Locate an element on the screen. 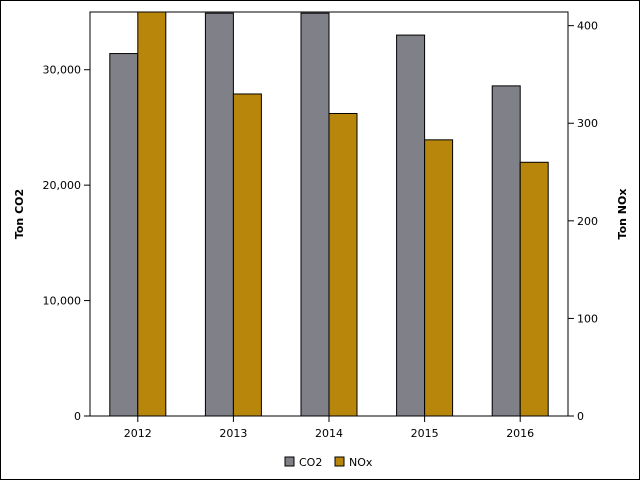 The height and width of the screenshot is (481, 640). x-axis: 2012 2013 2014 2015 2016 is located at coordinates (329, 428).